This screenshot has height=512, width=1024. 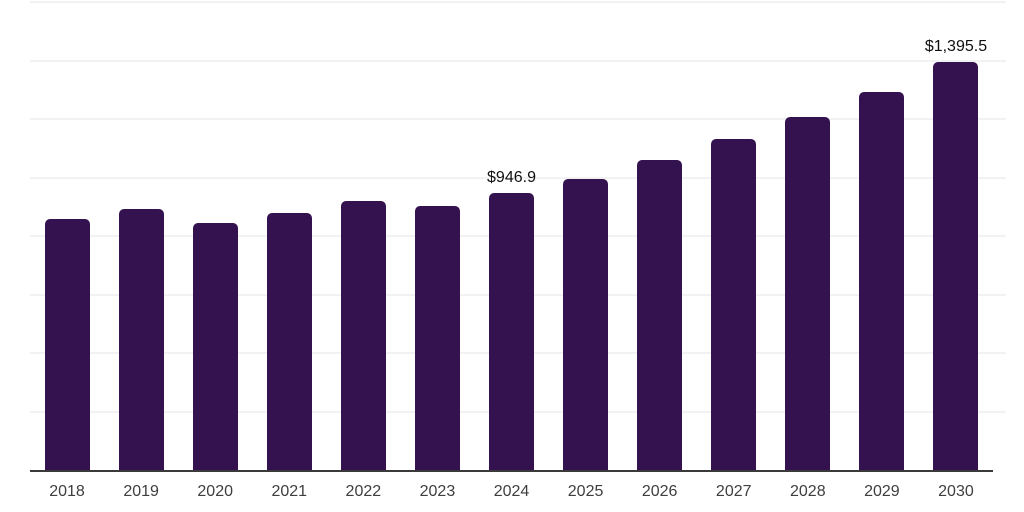 What do you see at coordinates (808, 491) in the screenshot?
I see `x-tick-2028: 2028` at bounding box center [808, 491].